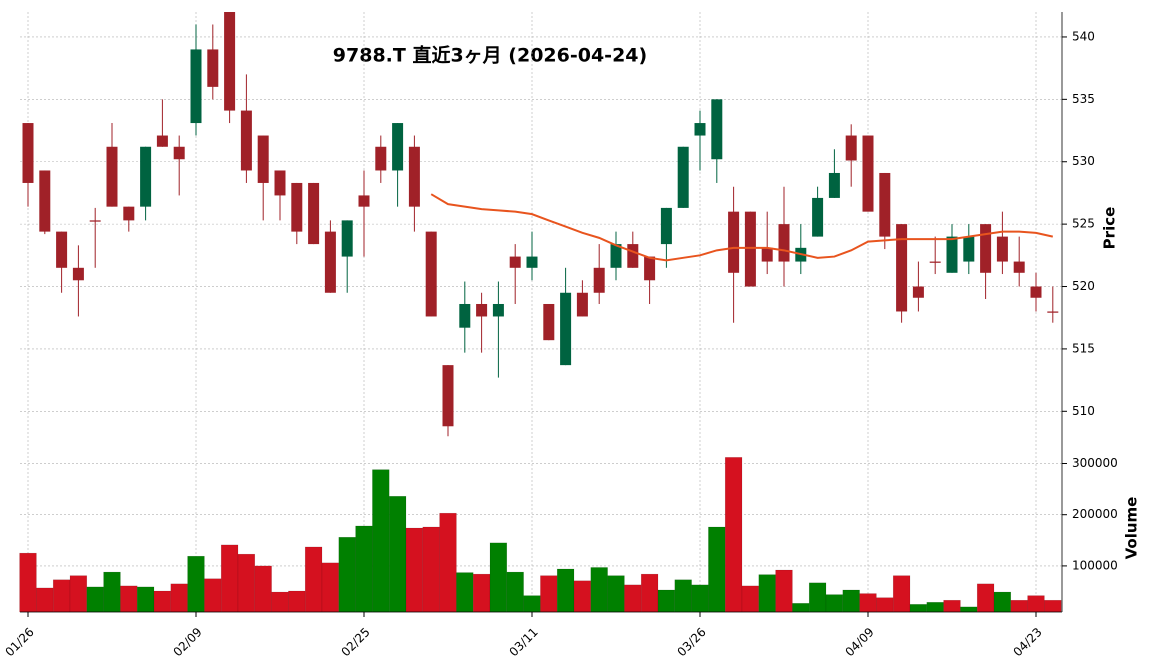 The image size is (1152, 670). What do you see at coordinates (355, 642) in the screenshot?
I see `x-tick-label: 02/25` at bounding box center [355, 642].